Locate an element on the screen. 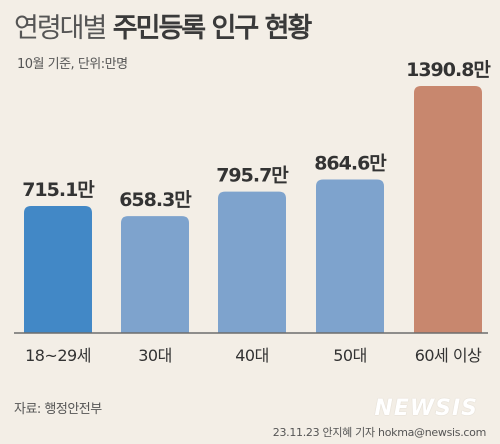 This screenshot has height=444, width=500. category-label-4: 50대 is located at coordinates (350, 355).